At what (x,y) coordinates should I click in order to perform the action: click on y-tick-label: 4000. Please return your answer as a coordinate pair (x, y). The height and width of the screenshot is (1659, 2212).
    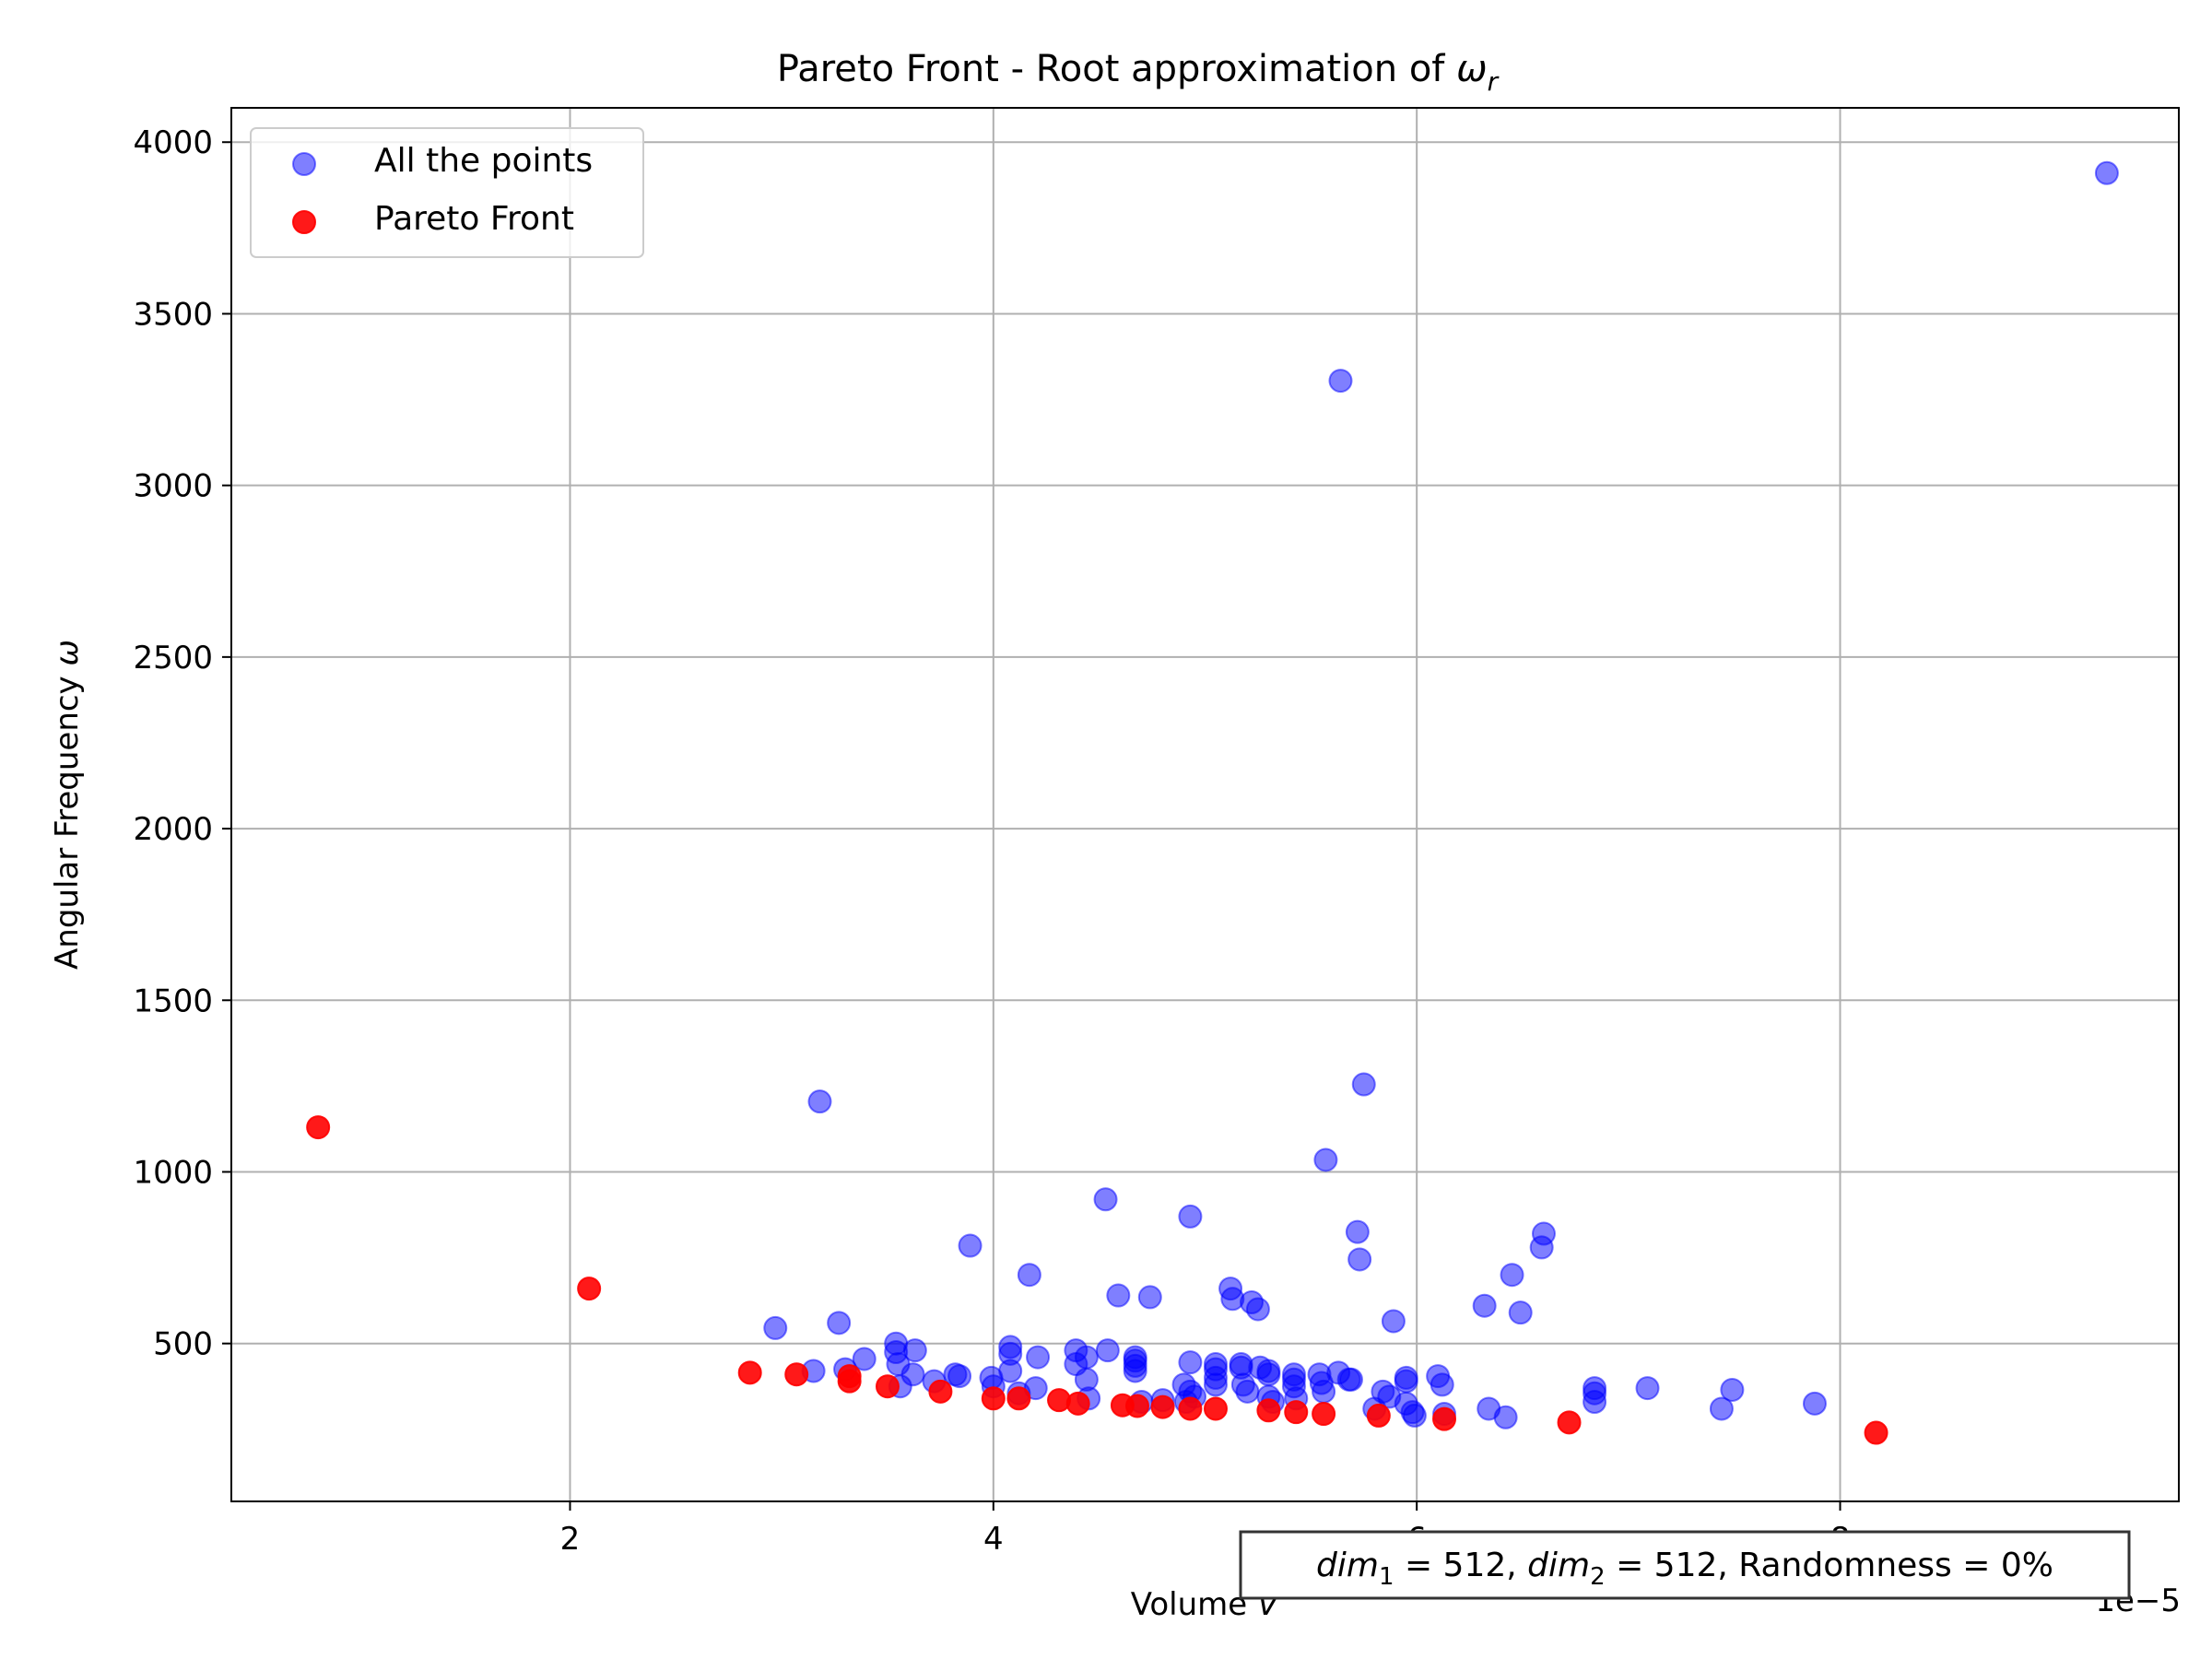
    Looking at the image, I should click on (173, 142).